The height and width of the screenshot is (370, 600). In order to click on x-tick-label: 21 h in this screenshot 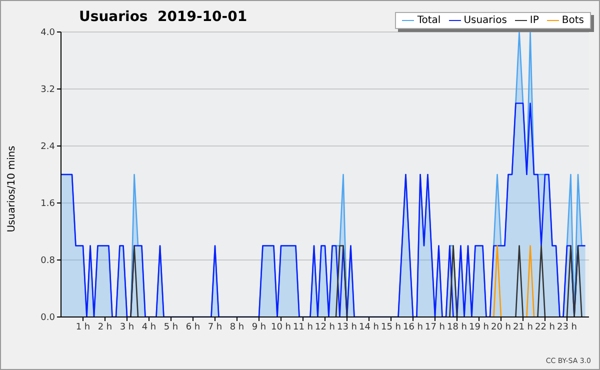, I will do `click(523, 327)`.